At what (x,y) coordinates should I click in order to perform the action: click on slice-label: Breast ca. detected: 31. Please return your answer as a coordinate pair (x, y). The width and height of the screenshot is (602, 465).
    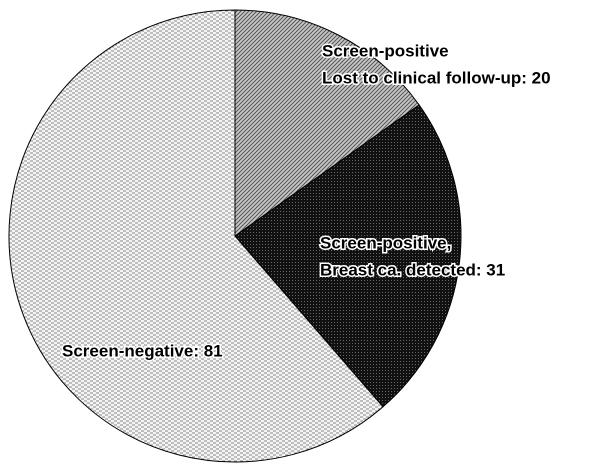
    Looking at the image, I should click on (412, 269).